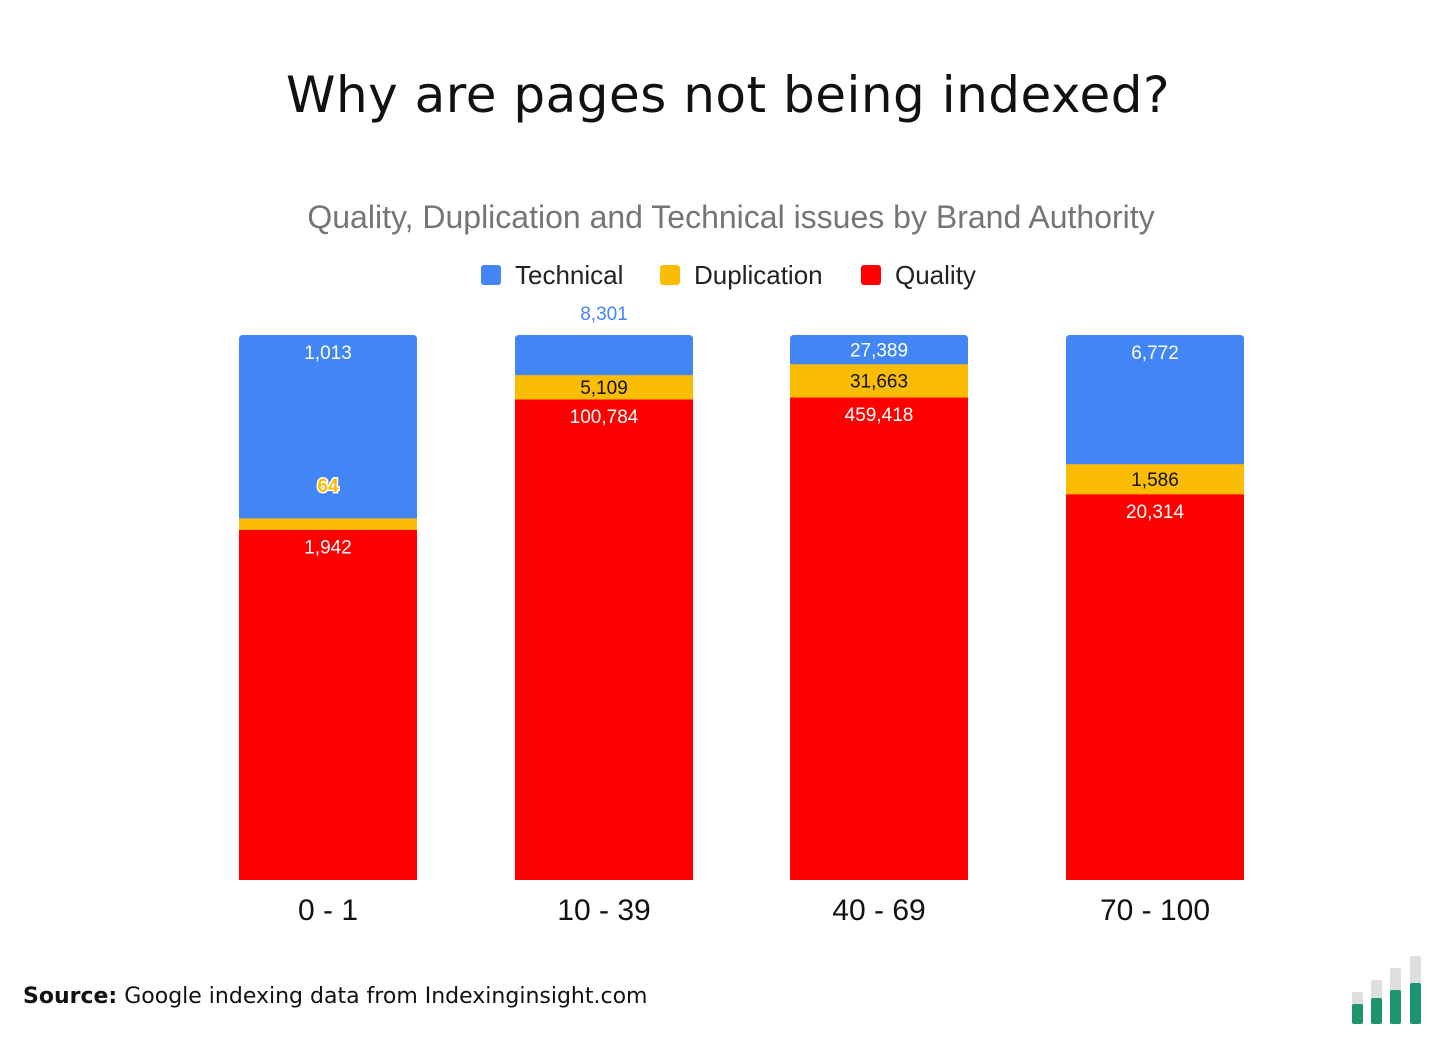  I want to click on data-label-duplication-70-100: 1,586, so click(1155, 480).